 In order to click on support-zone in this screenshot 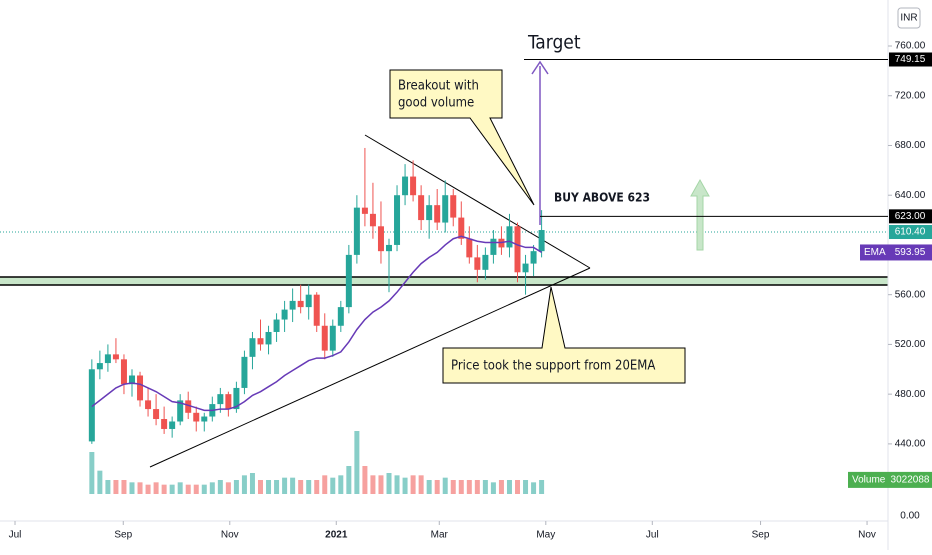, I will do `click(444, 281)`.